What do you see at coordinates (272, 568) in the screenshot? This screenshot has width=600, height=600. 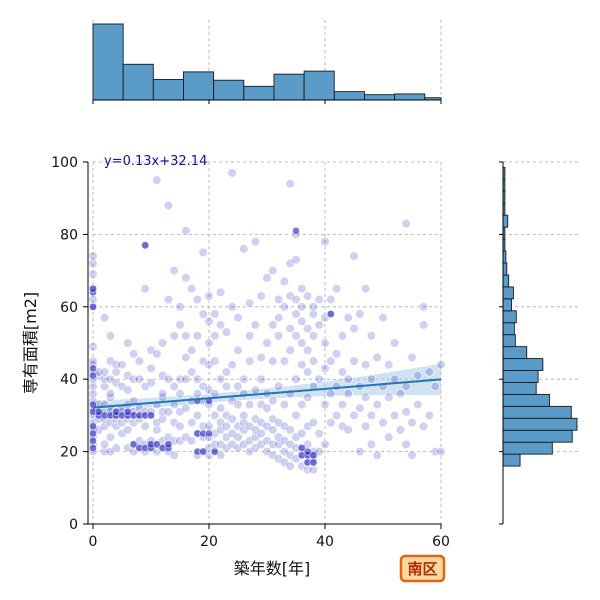 I see `x-axis-title: 築年数[年]` at bounding box center [272, 568].